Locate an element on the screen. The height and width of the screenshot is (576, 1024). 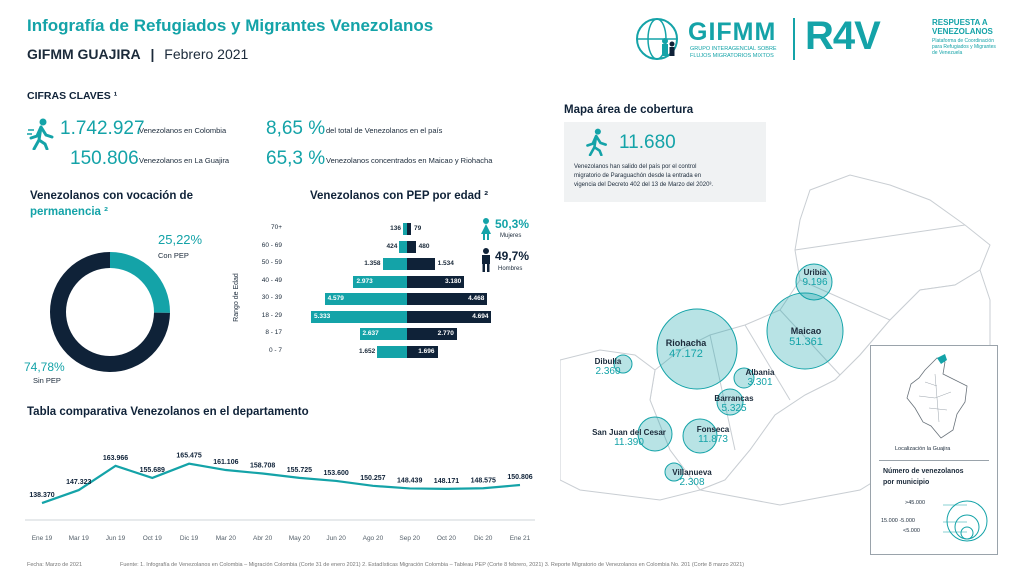
pep-label: Con PEP is located at coordinates (173, 255).